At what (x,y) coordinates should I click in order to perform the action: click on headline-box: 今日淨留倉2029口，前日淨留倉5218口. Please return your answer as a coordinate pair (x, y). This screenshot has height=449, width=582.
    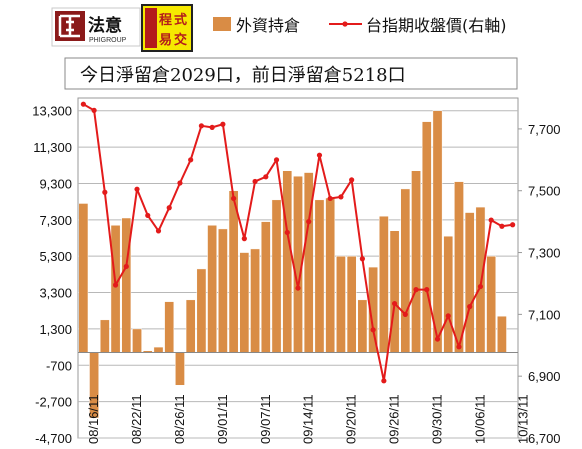
    Looking at the image, I should click on (291, 73).